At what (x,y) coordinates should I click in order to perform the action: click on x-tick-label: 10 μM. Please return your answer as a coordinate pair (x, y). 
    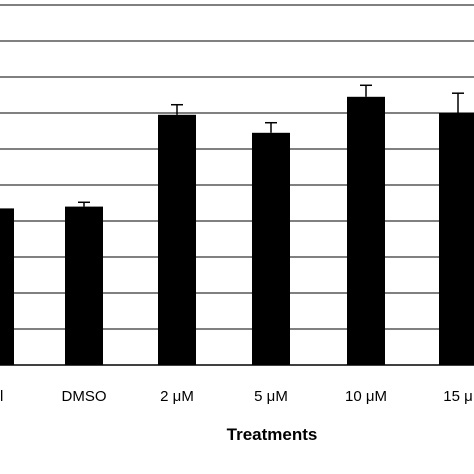
    Looking at the image, I should click on (366, 396).